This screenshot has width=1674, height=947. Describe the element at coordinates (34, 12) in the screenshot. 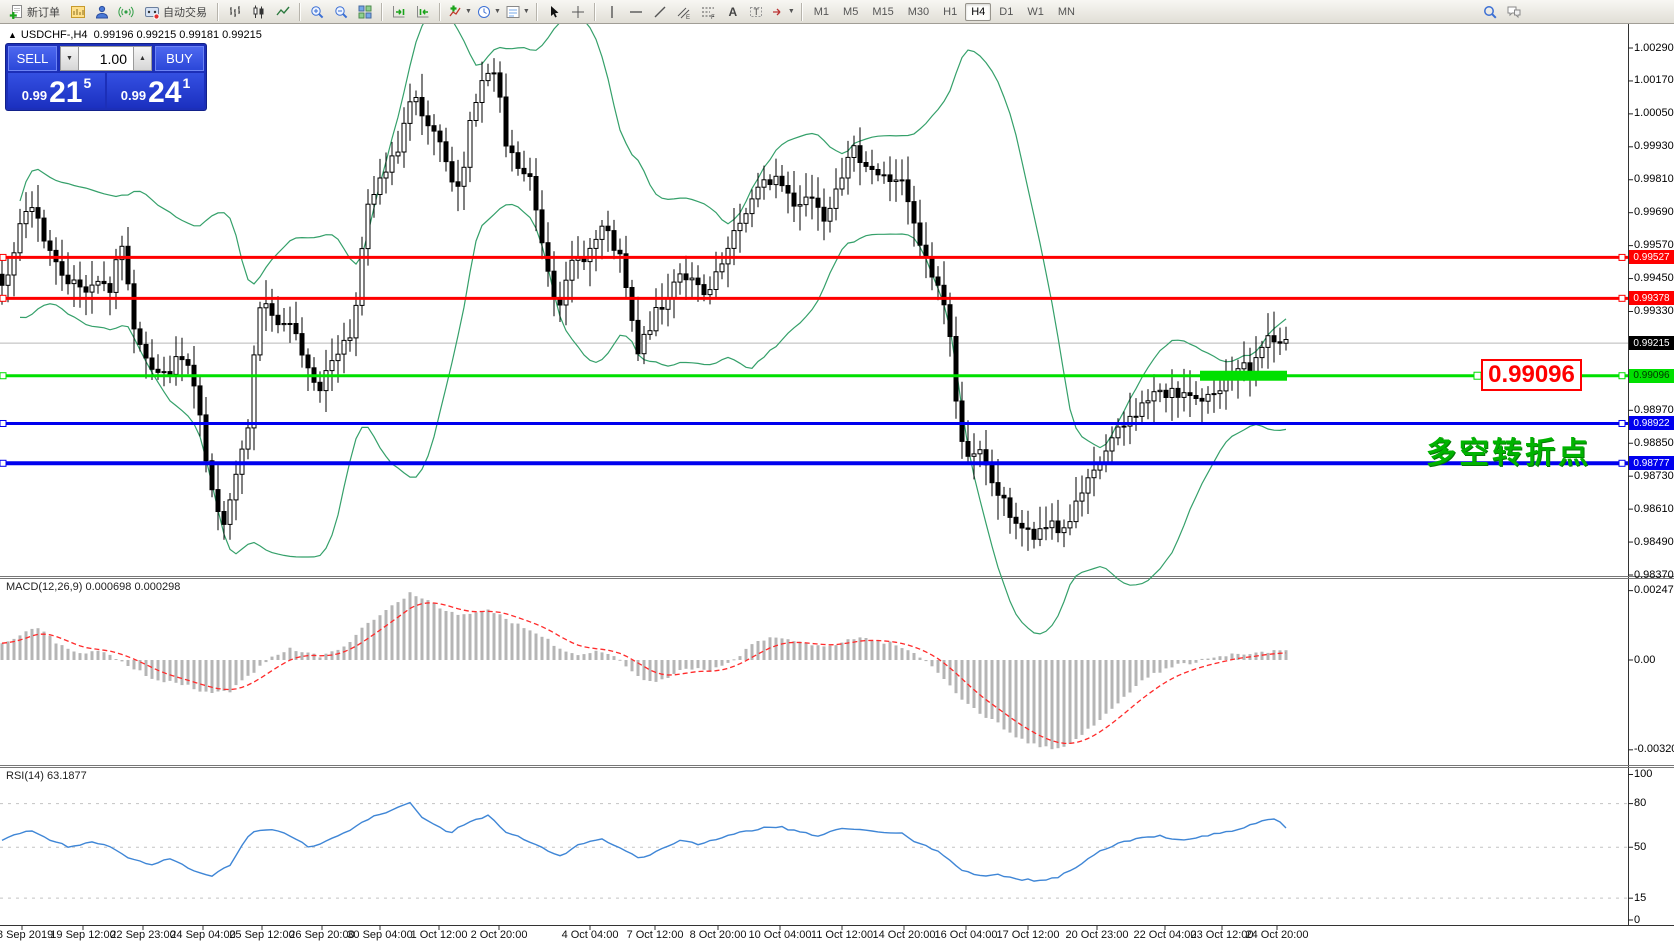

I see `new-order-button: 新订单` at that location.